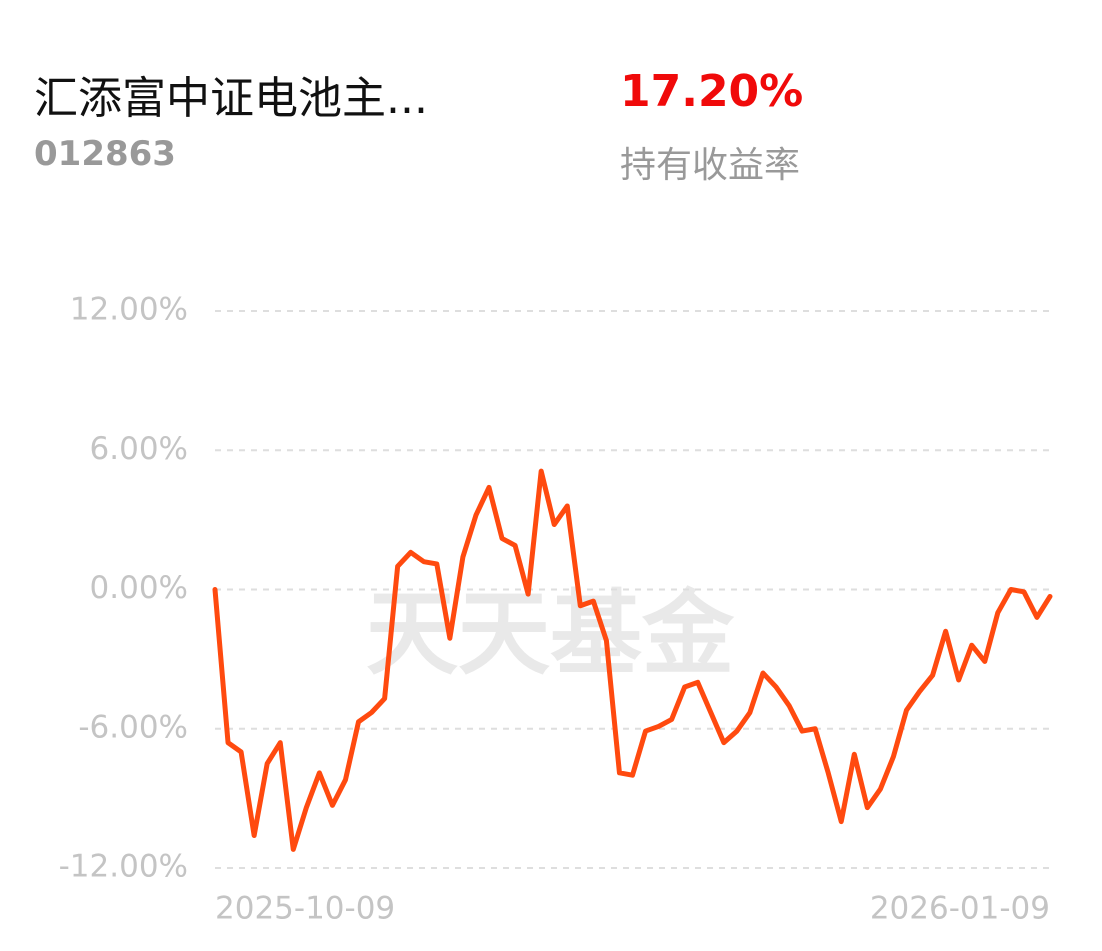 The width and height of the screenshot is (1102, 951). I want to click on y-tick-label: 0.00%, so click(139, 588).